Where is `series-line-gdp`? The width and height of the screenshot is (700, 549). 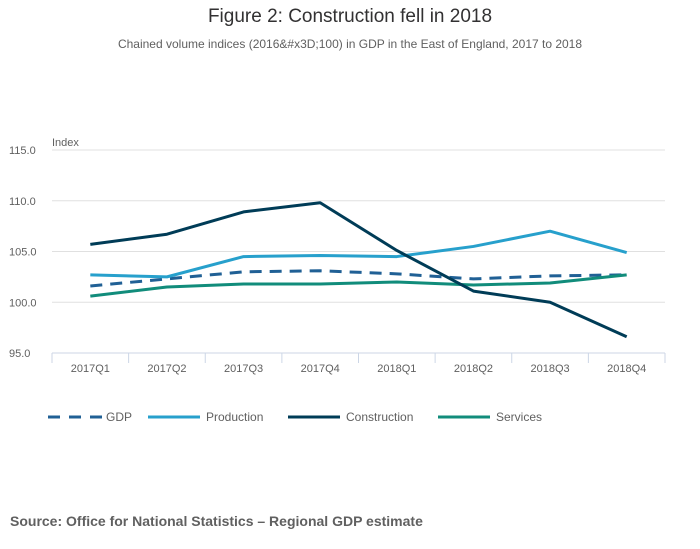 series-line-gdp is located at coordinates (358, 278).